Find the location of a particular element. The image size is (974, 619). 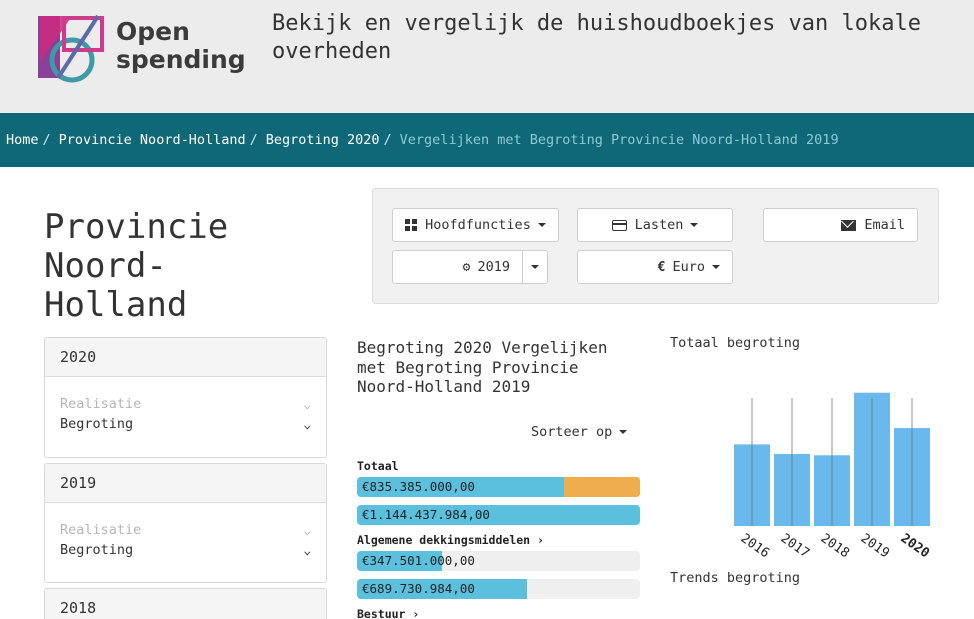

year-box-2020: 2020 Realisatie ⌄ Begroting ⌄ is located at coordinates (185, 397).